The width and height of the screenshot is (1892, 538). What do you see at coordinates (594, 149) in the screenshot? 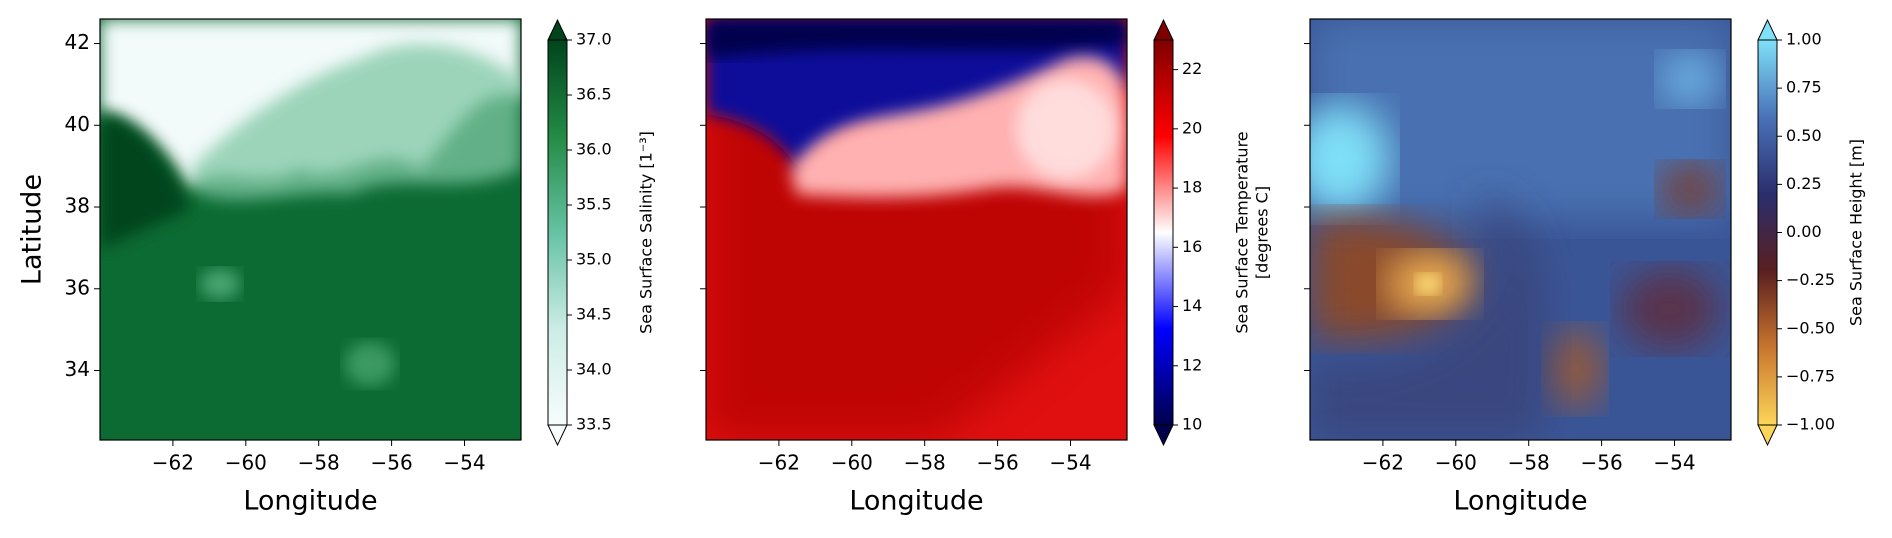
I see `colorbar-tick-label: 36.0` at bounding box center [594, 149].